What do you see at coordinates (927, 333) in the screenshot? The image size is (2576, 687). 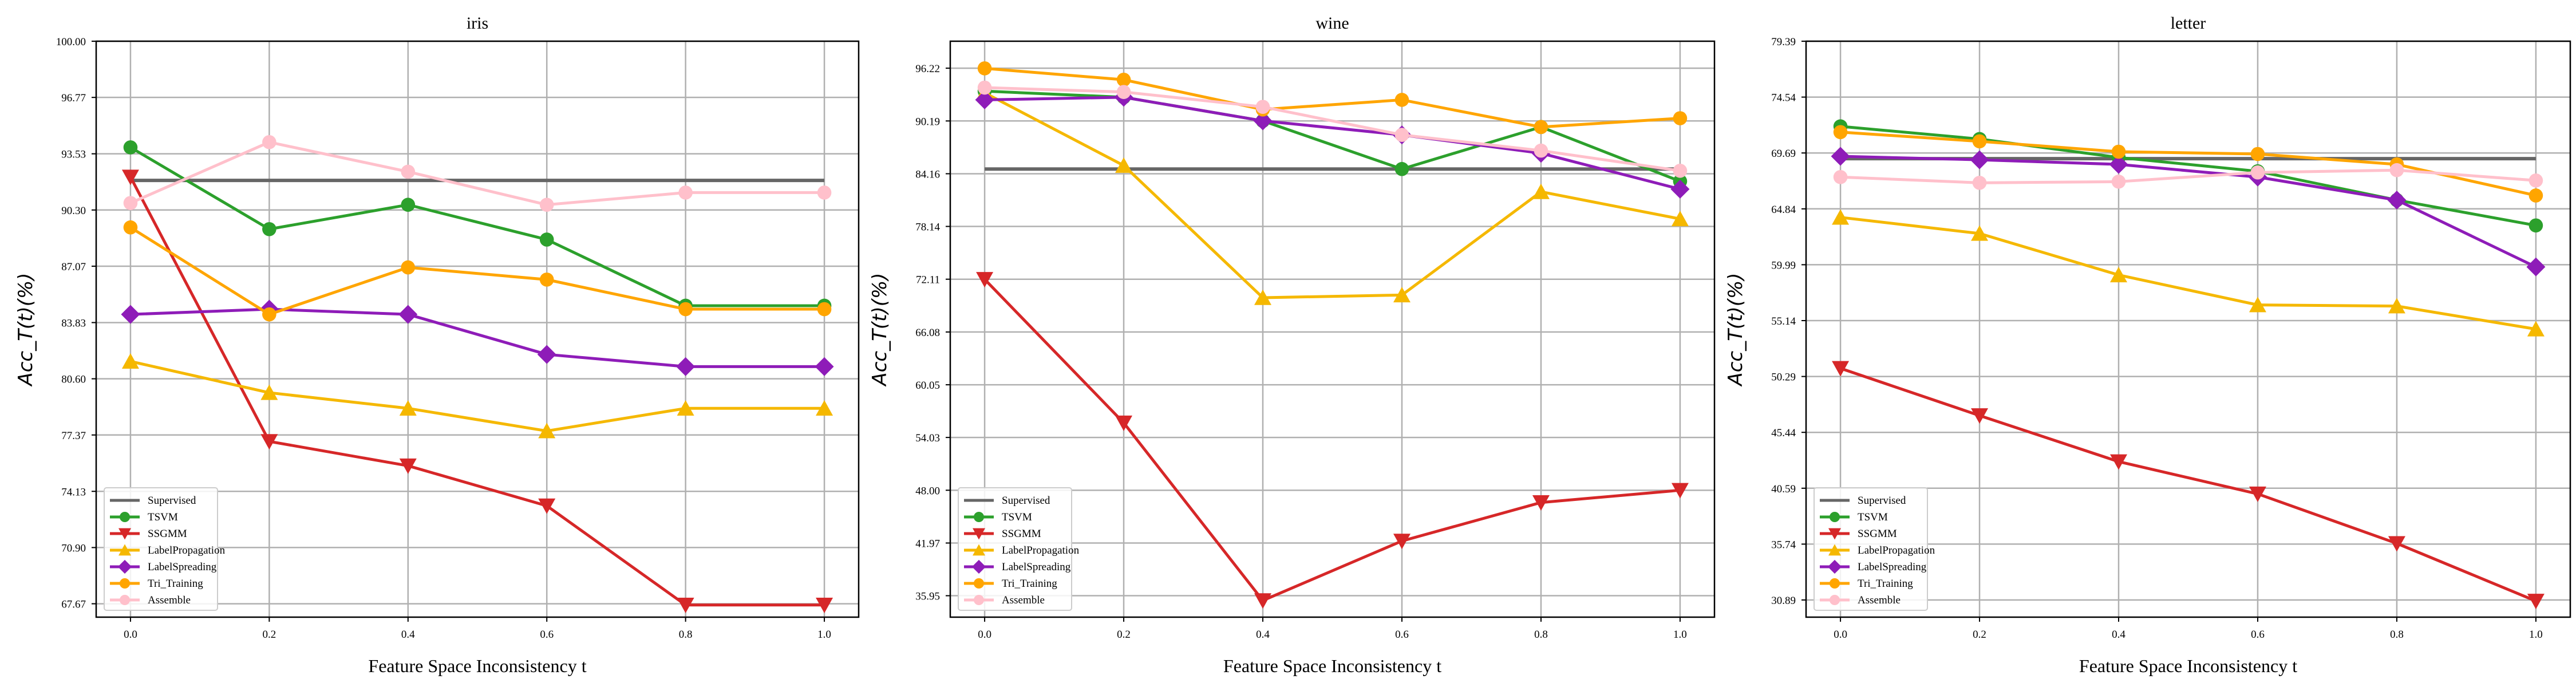 I see `y-tick-label-5: 66.08` at bounding box center [927, 333].